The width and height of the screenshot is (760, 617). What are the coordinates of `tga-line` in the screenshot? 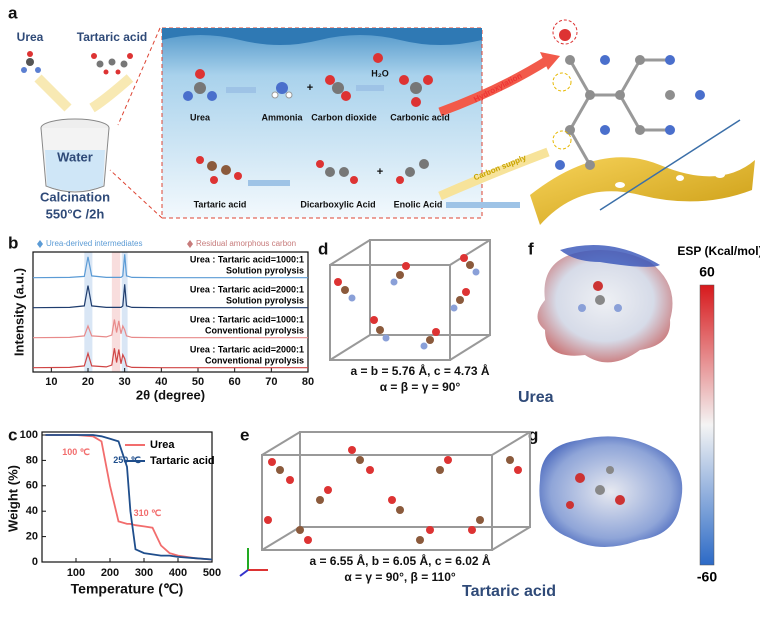 It's located at (129, 497).